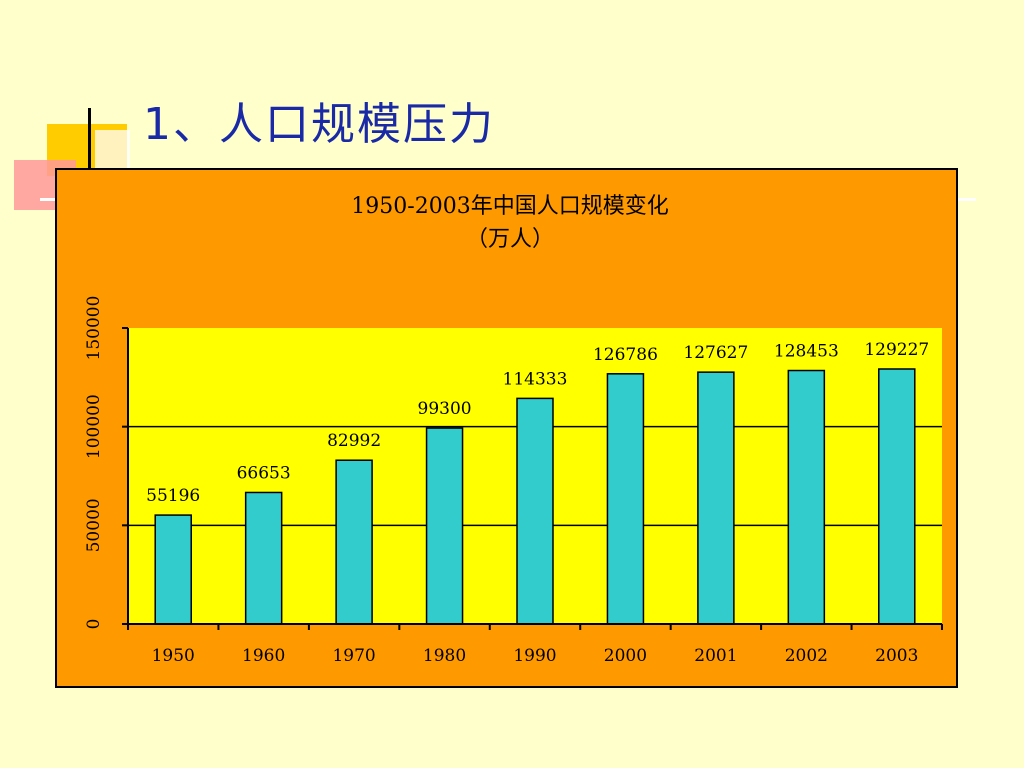 The height and width of the screenshot is (768, 1024). Describe the element at coordinates (94, 426) in the screenshot. I see `y-tick-label: 100000` at that location.